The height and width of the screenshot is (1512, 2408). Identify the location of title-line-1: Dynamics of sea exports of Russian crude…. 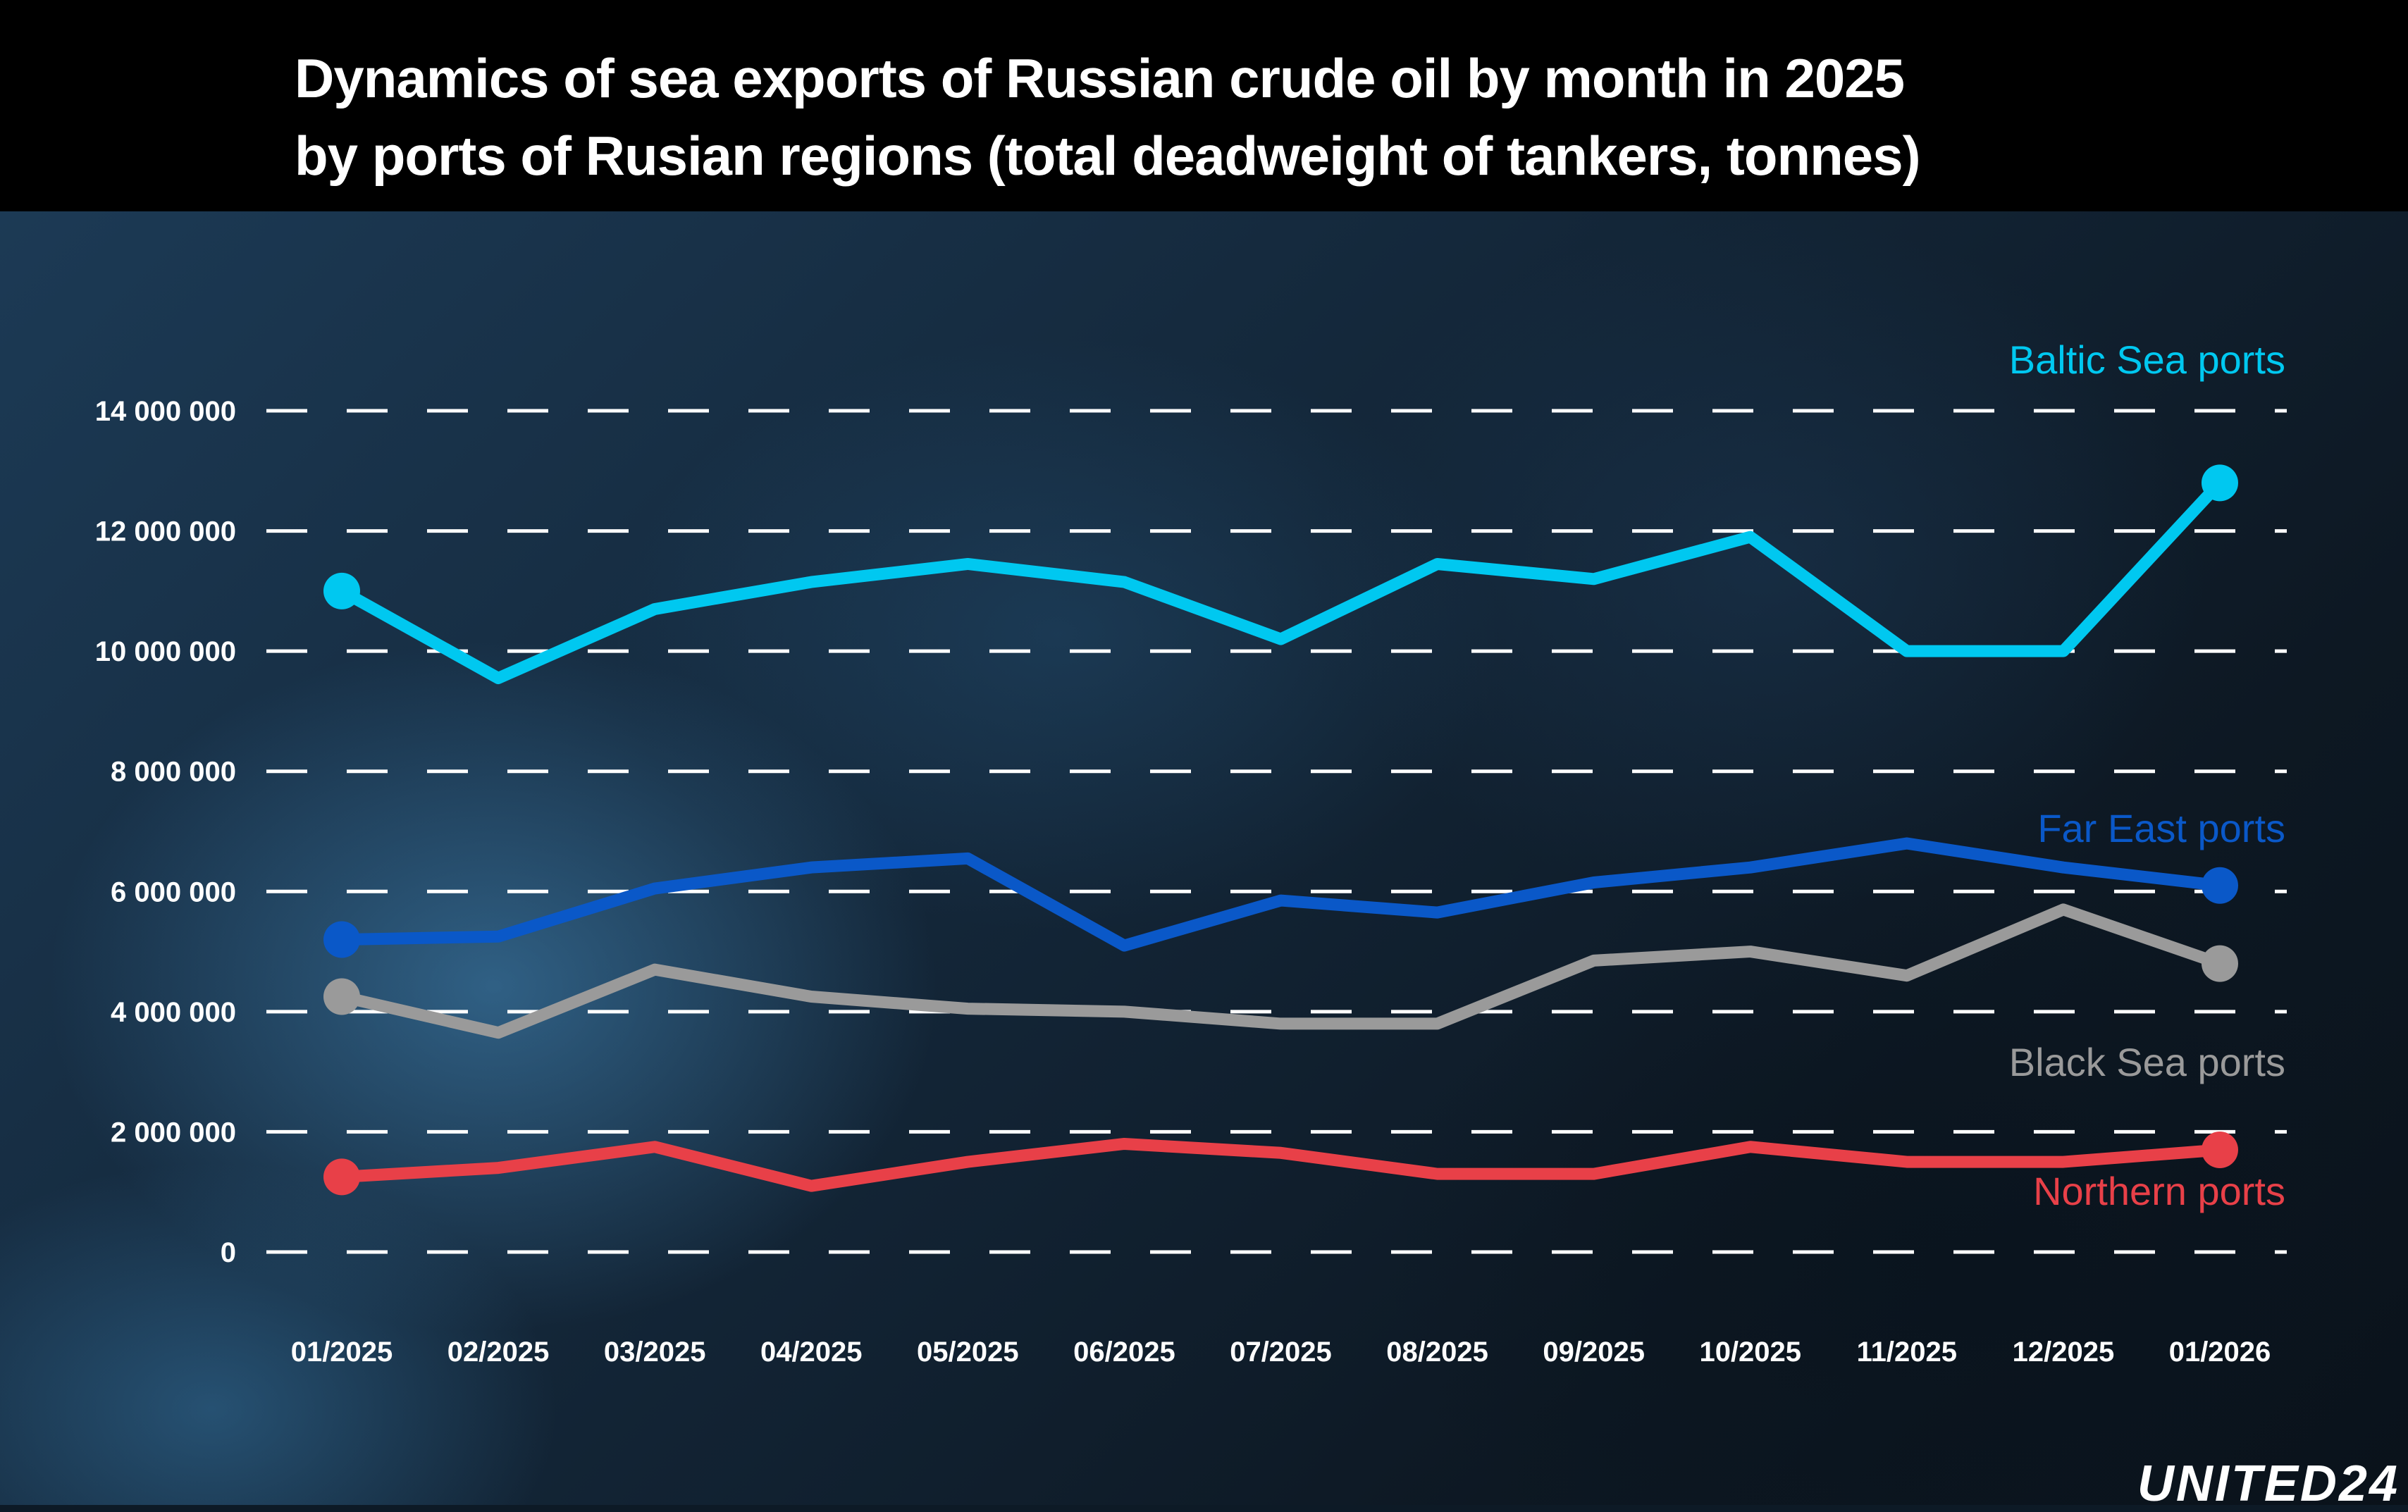
(1100, 78).